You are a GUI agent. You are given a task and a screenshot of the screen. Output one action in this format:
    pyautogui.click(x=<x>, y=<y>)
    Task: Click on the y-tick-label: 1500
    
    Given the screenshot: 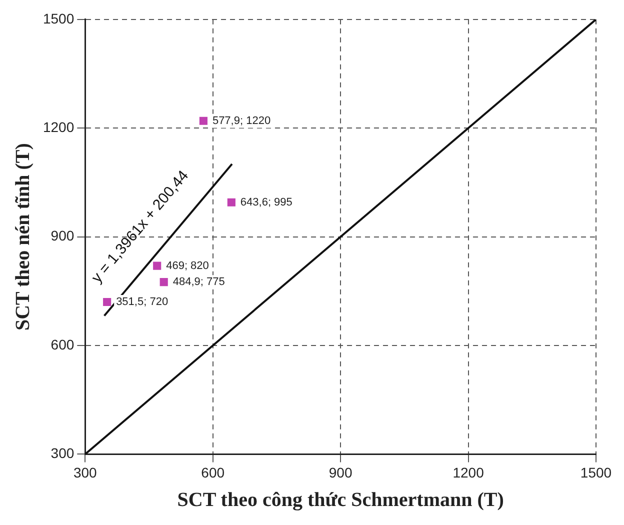 What is the action you would take?
    pyautogui.click(x=58, y=18)
    